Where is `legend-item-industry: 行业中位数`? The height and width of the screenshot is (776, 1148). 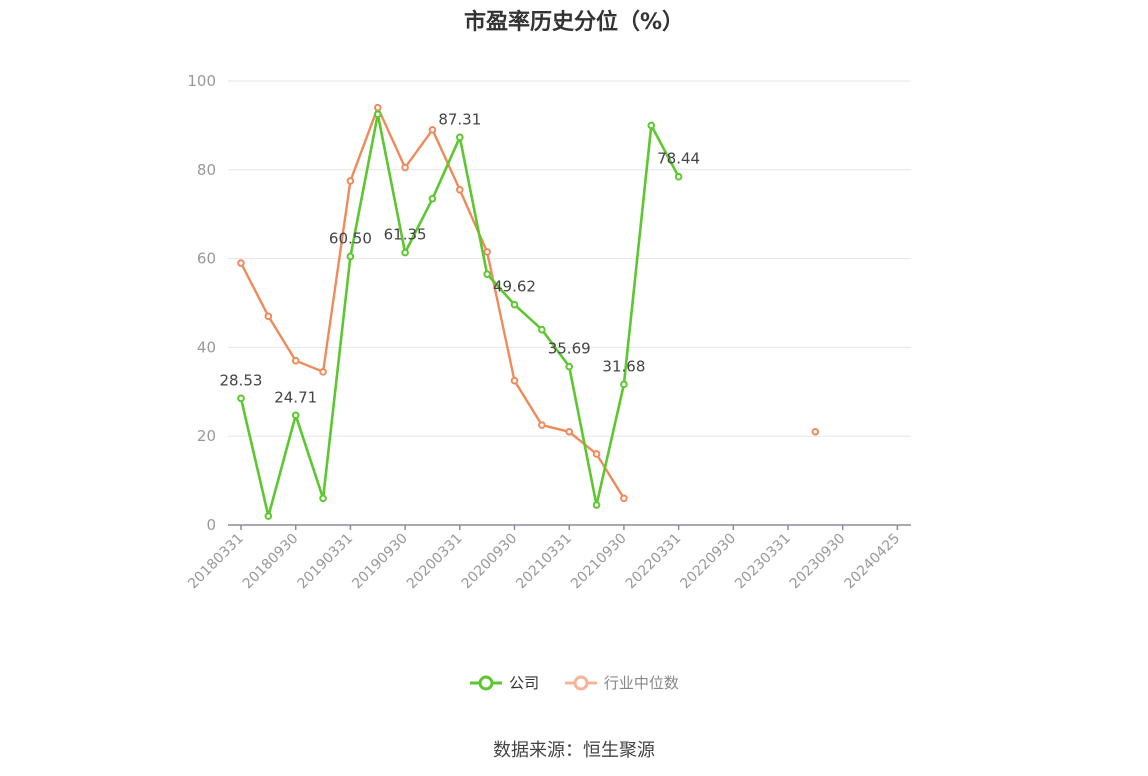
legend-item-industry: 行业中位数 is located at coordinates (621, 682).